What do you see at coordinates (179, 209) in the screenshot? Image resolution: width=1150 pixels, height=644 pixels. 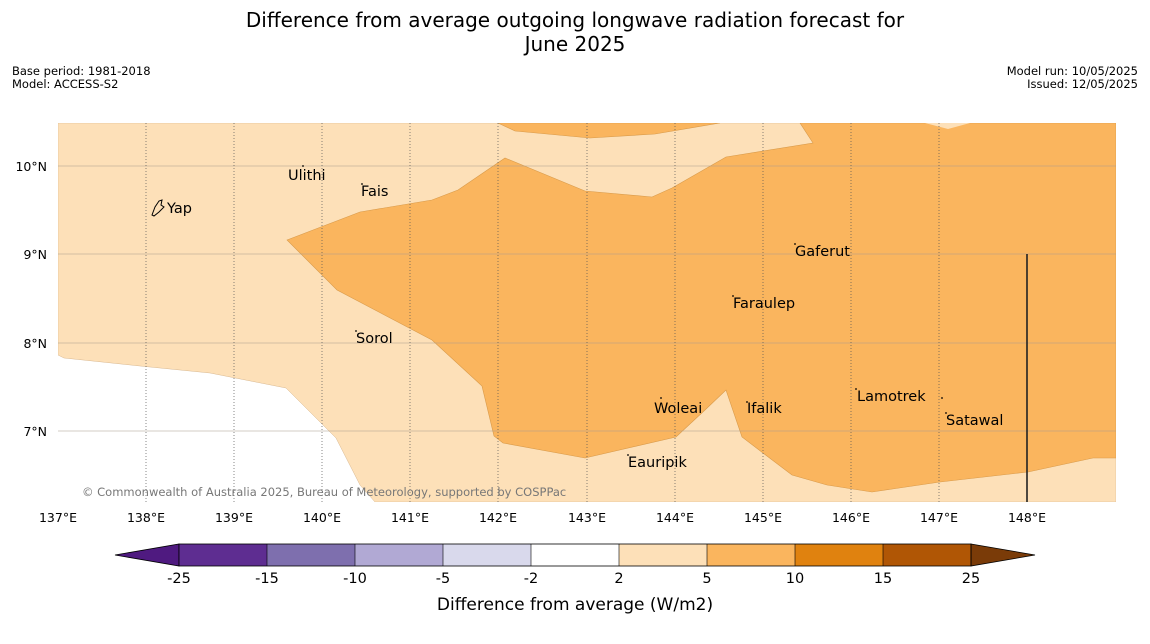 I see `place-label-yap: Yap` at bounding box center [179, 209].